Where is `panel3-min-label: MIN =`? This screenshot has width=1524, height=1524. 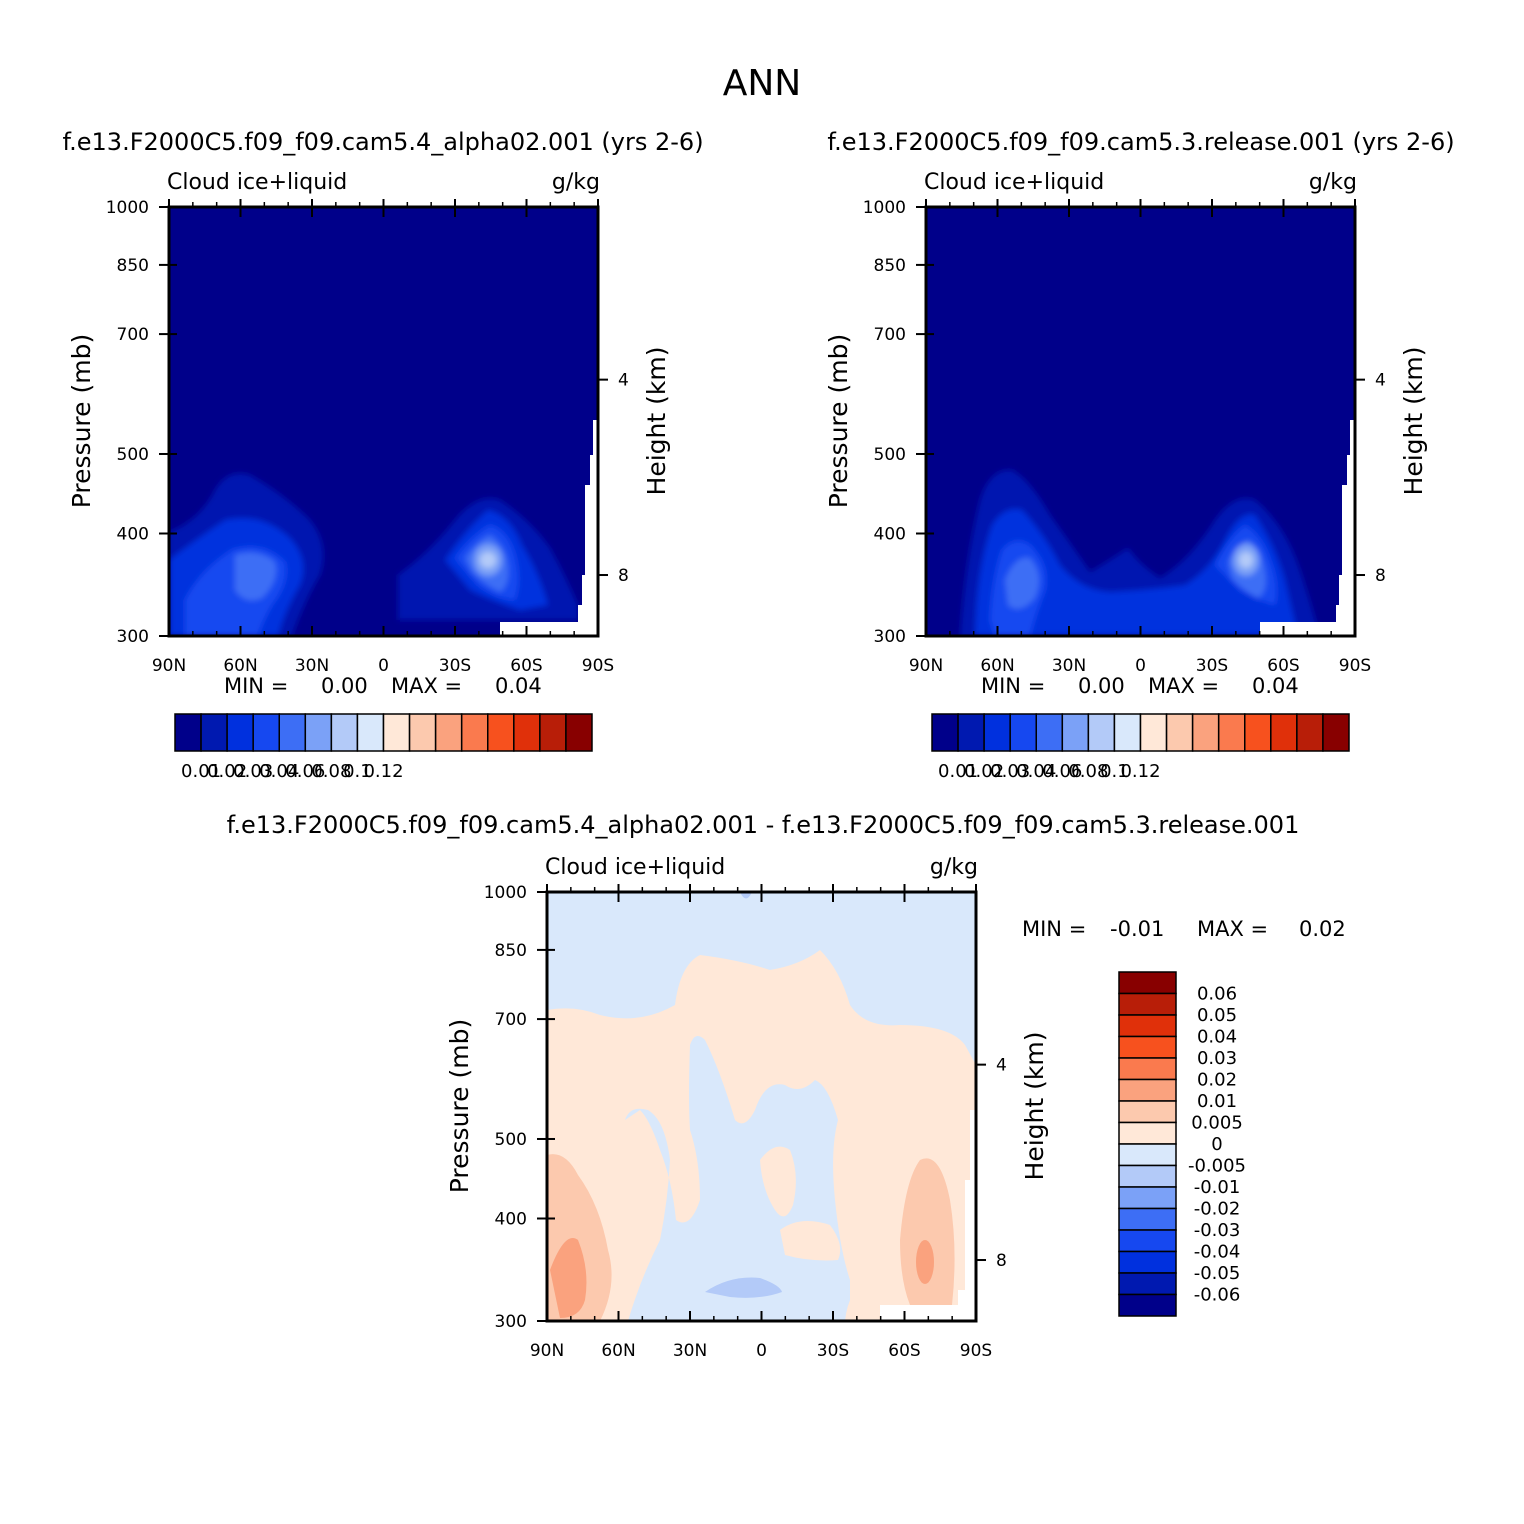 panel3-min-label: MIN = is located at coordinates (1054, 929).